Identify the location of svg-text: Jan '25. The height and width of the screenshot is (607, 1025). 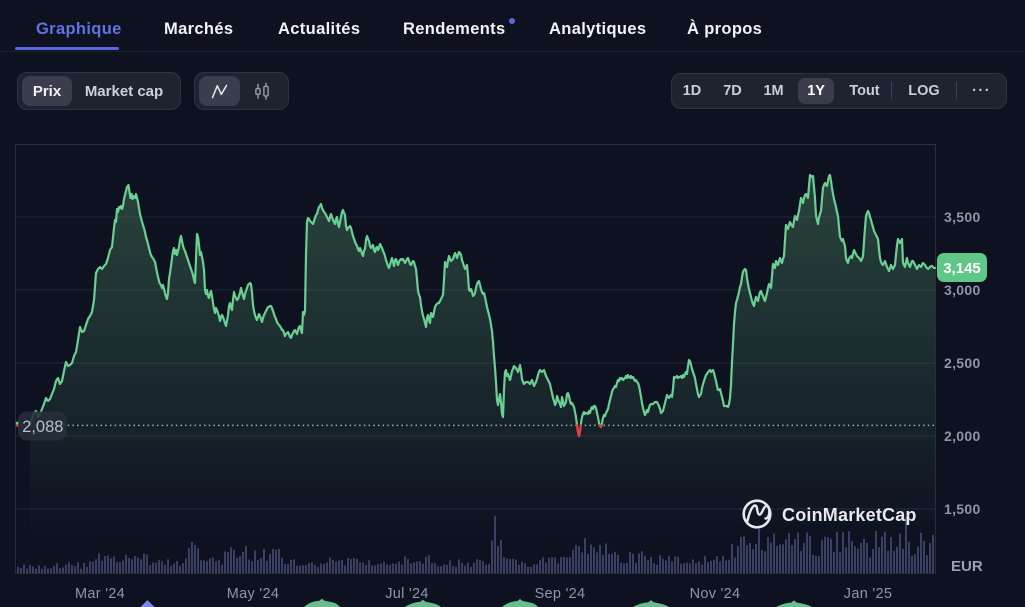
(868, 594).